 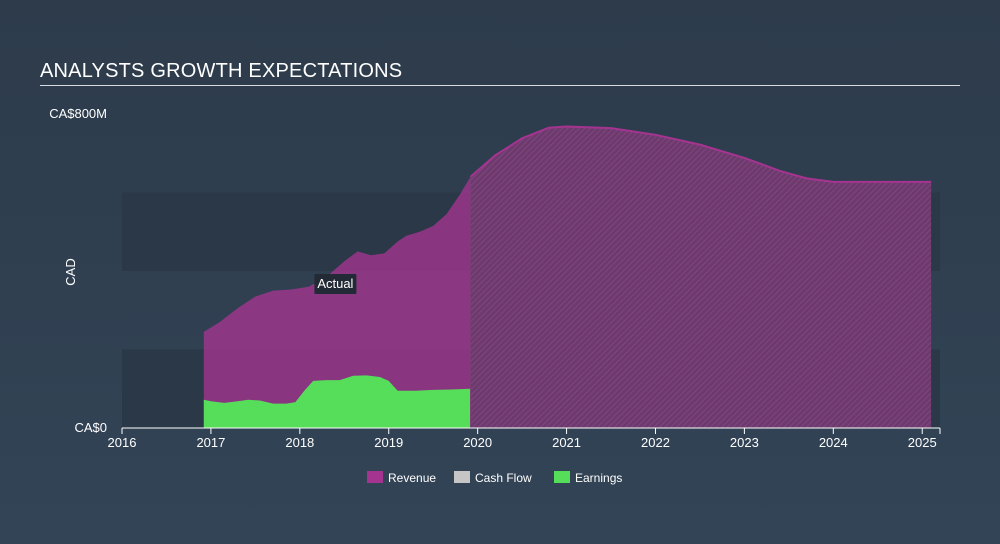 I want to click on legend-label-revenue: Revenue, so click(x=412, y=478).